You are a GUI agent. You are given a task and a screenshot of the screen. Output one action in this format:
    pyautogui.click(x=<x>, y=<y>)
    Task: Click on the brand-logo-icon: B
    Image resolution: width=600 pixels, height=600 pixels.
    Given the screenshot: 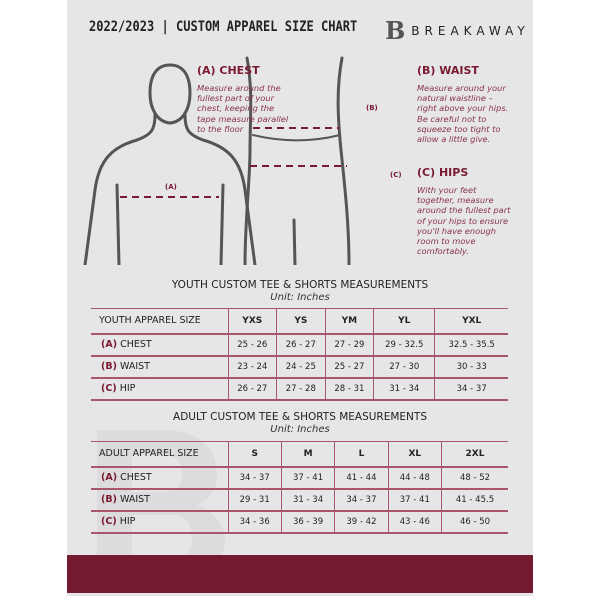 What is the action you would take?
    pyautogui.click(x=395, y=30)
    